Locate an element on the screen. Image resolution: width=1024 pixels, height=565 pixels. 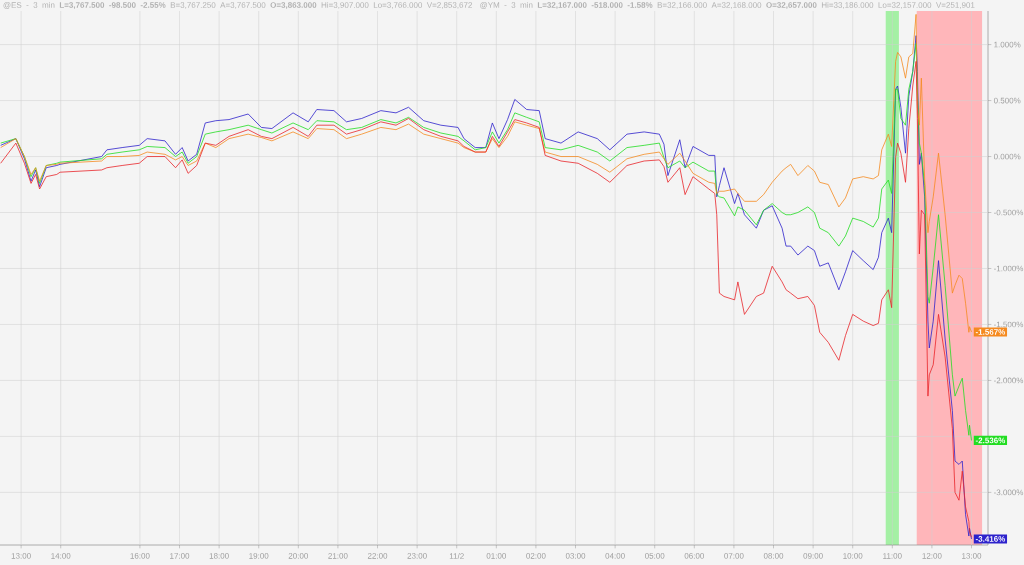
x-tick-label: 03:00 is located at coordinates (575, 556).